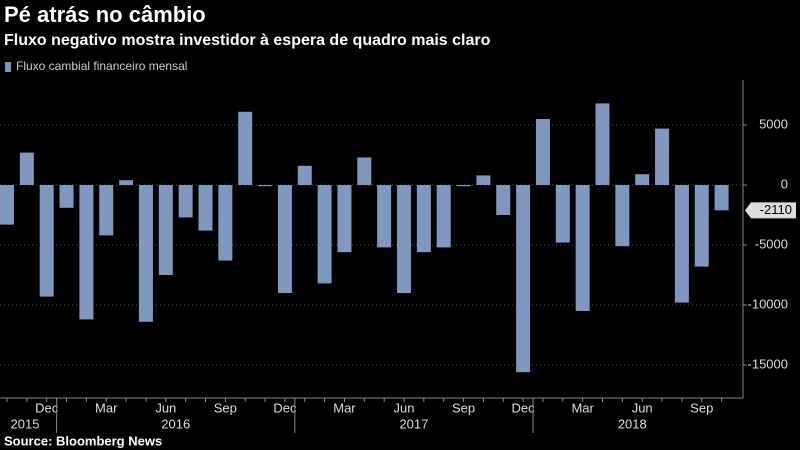  I want to click on y-tick-label: -10000, so click(768, 303).